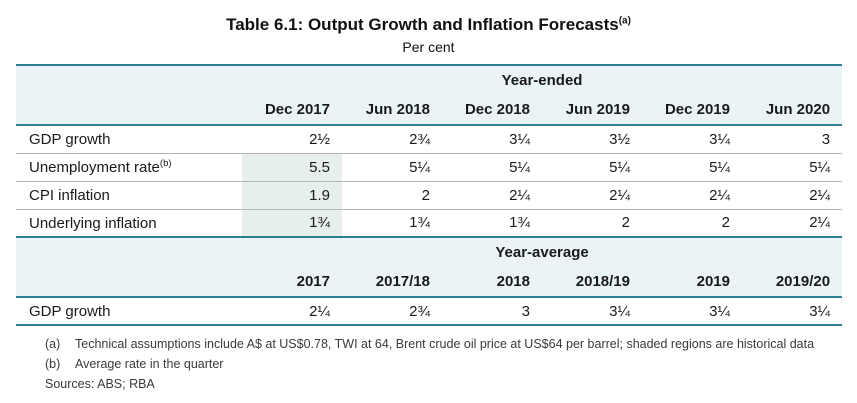 This screenshot has width=857, height=403. I want to click on sources-line: Sources: ABS; RBA, so click(100, 384).